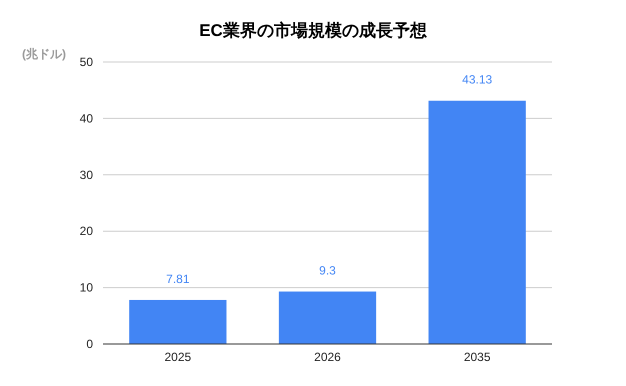 The image size is (626, 386). I want to click on x-tick-label: 2026, so click(328, 357).